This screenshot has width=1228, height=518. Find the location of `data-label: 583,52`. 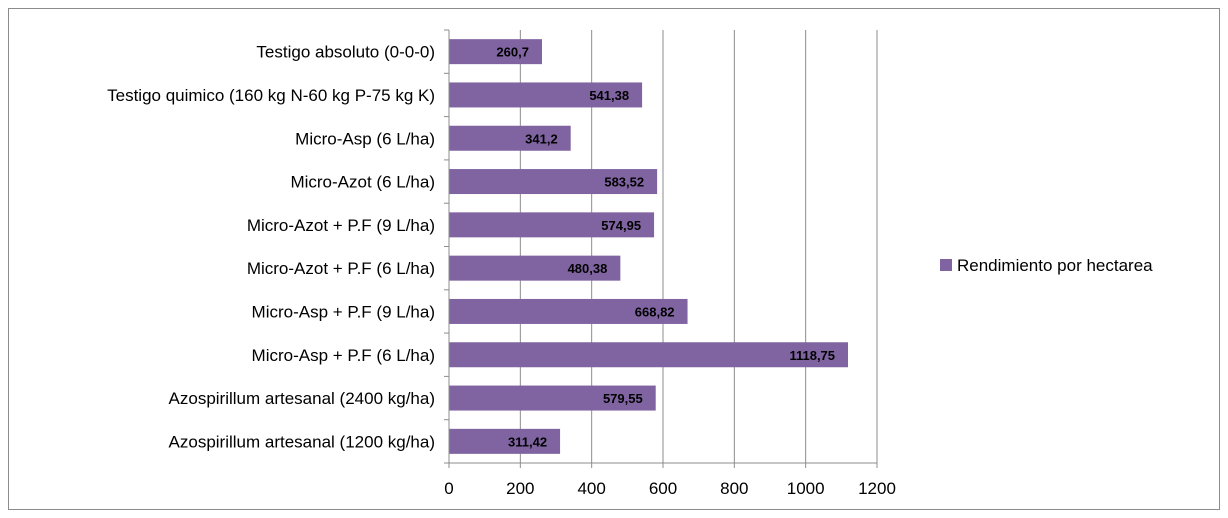

data-label: 583,52 is located at coordinates (624, 182).